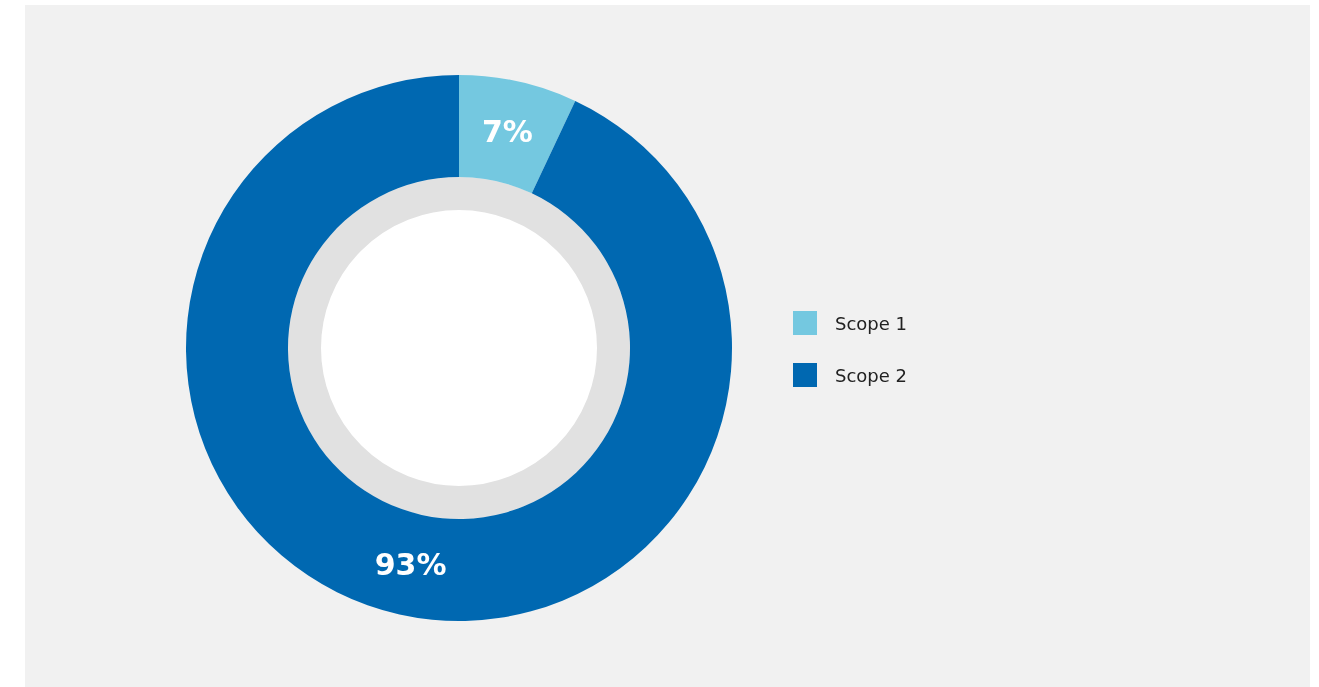 Image resolution: width=1319 pixels, height=687 pixels. Describe the element at coordinates (871, 323) in the screenshot. I see `legend-label: Scope 1` at that location.